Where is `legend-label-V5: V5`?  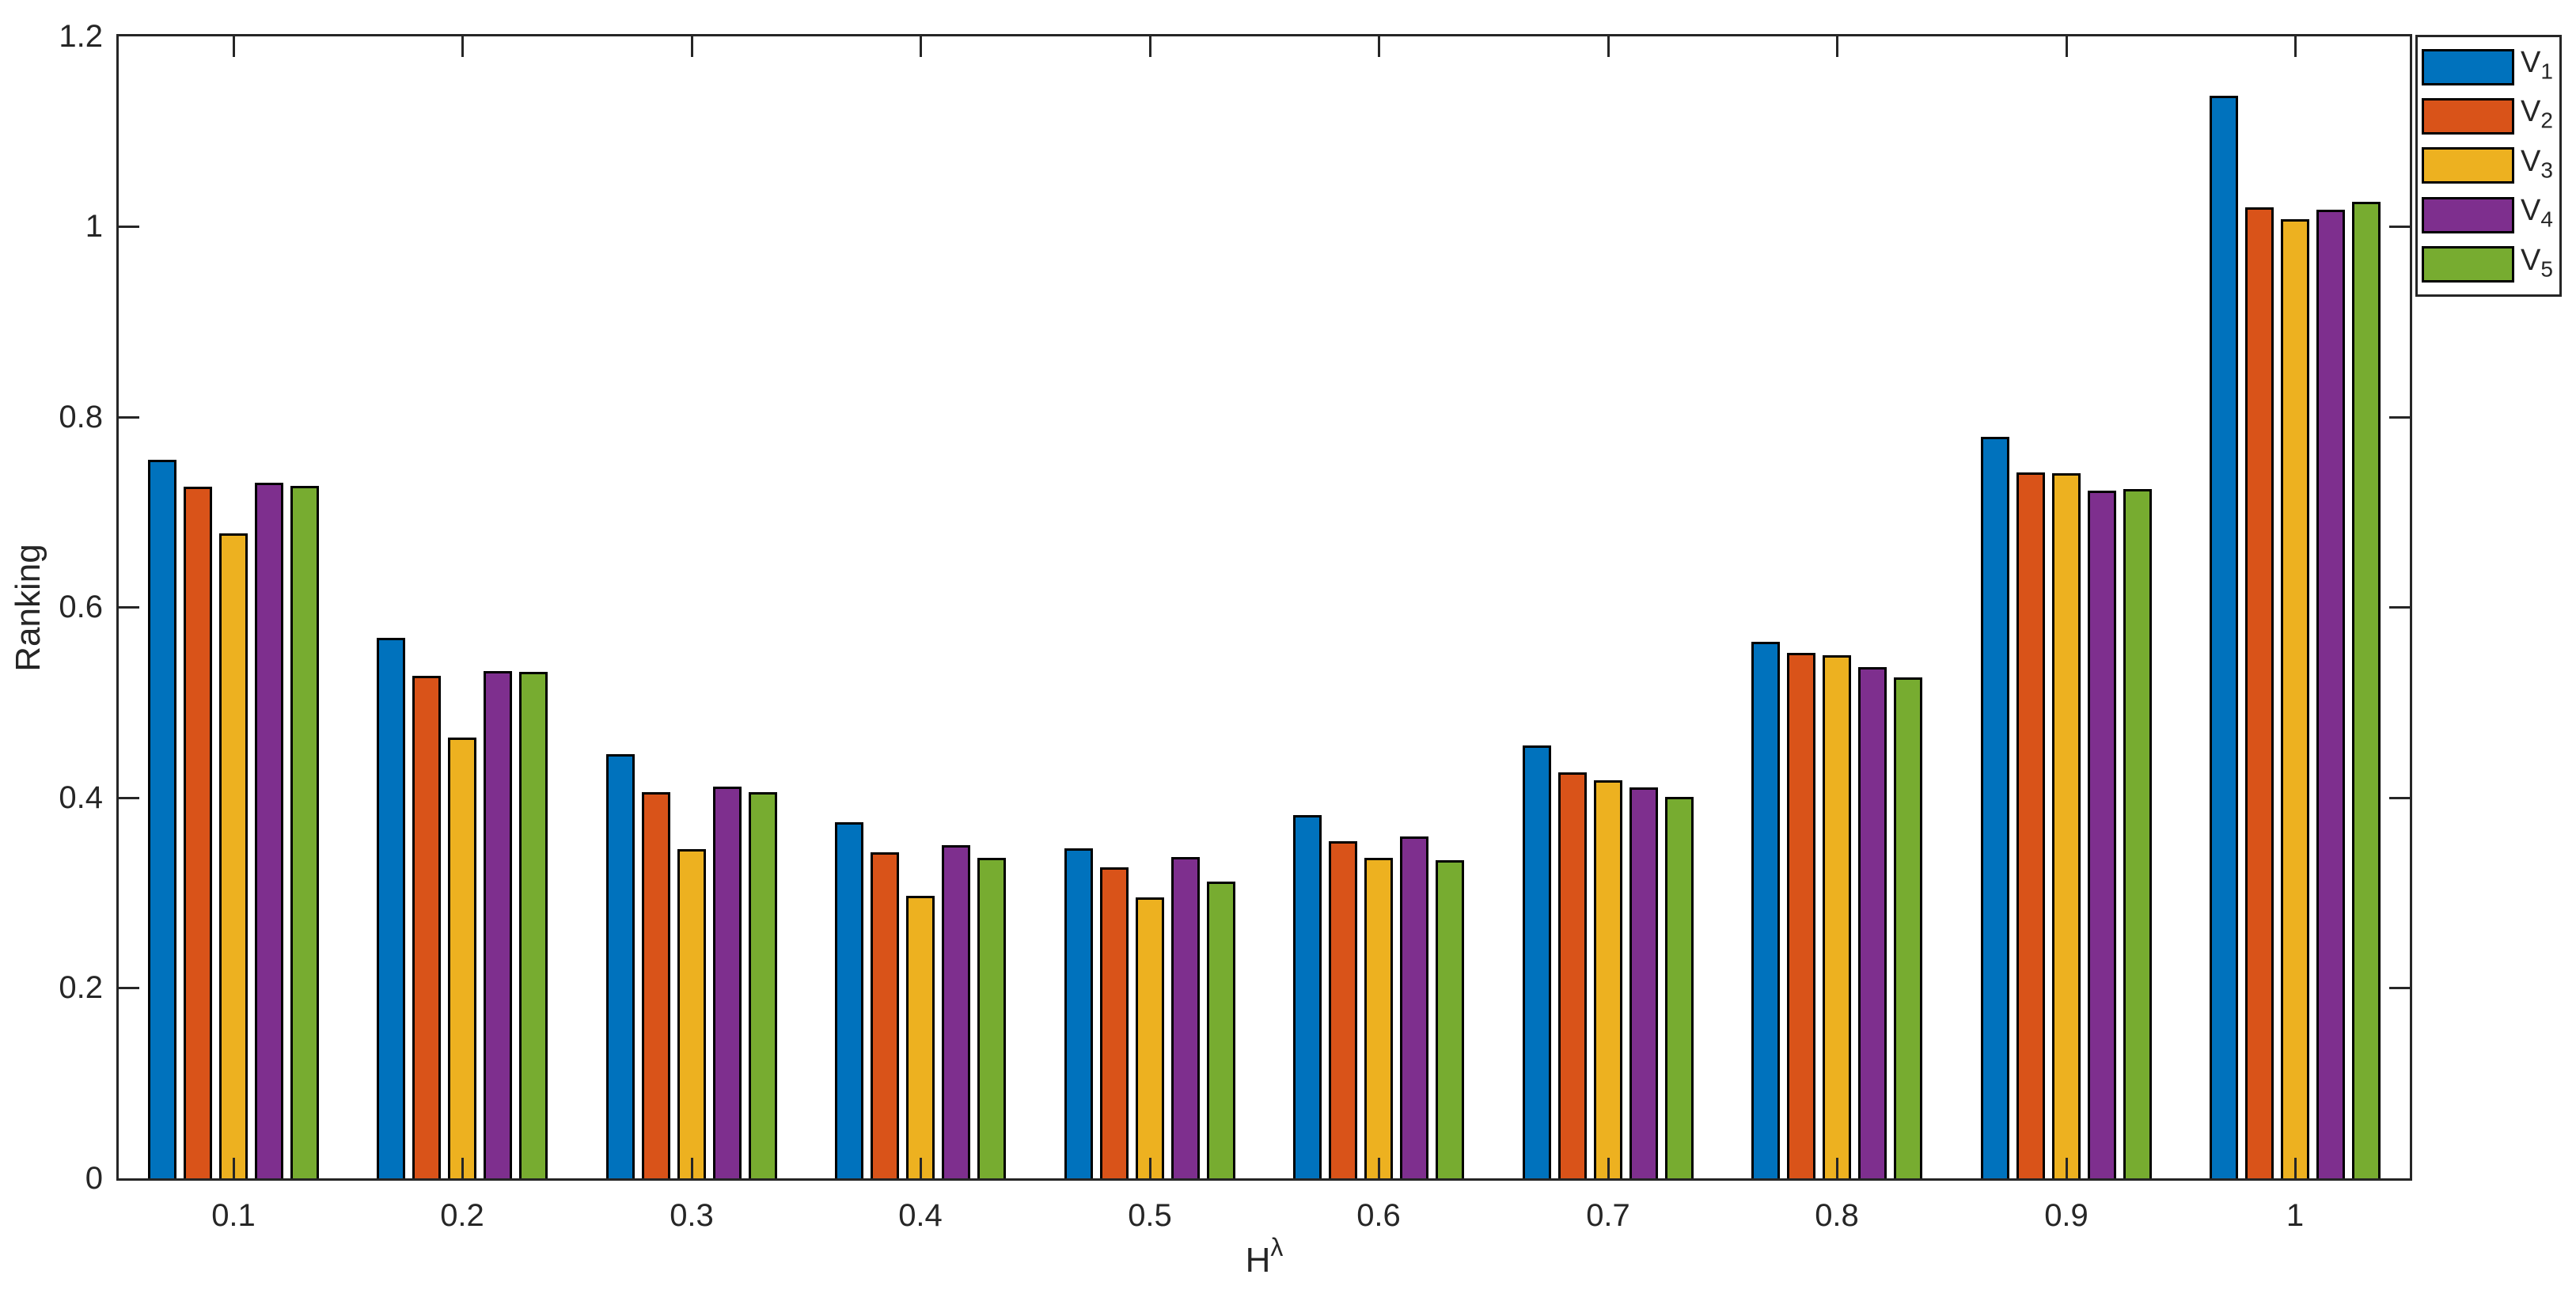 legend-label-V5: V5 is located at coordinates (2537, 262).